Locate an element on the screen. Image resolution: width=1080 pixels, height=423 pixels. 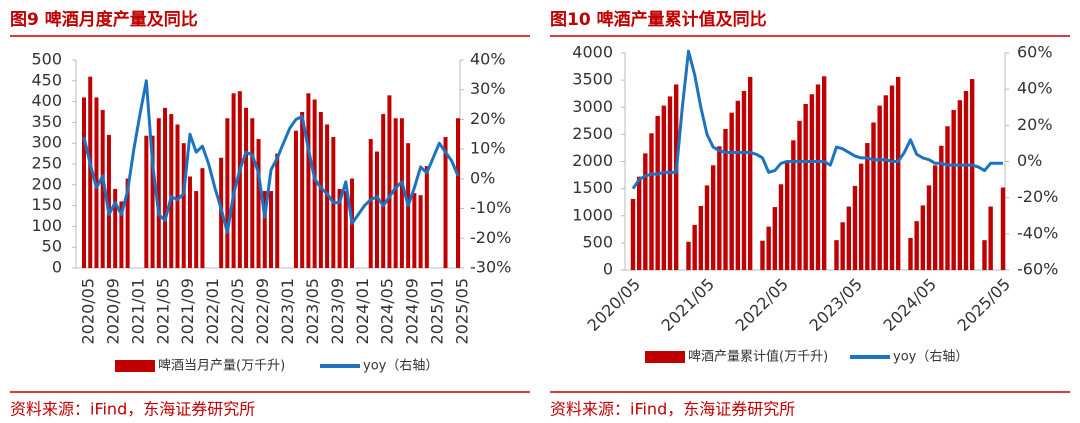
x-tick-label: 2022/09 is located at coordinates (262, 311).